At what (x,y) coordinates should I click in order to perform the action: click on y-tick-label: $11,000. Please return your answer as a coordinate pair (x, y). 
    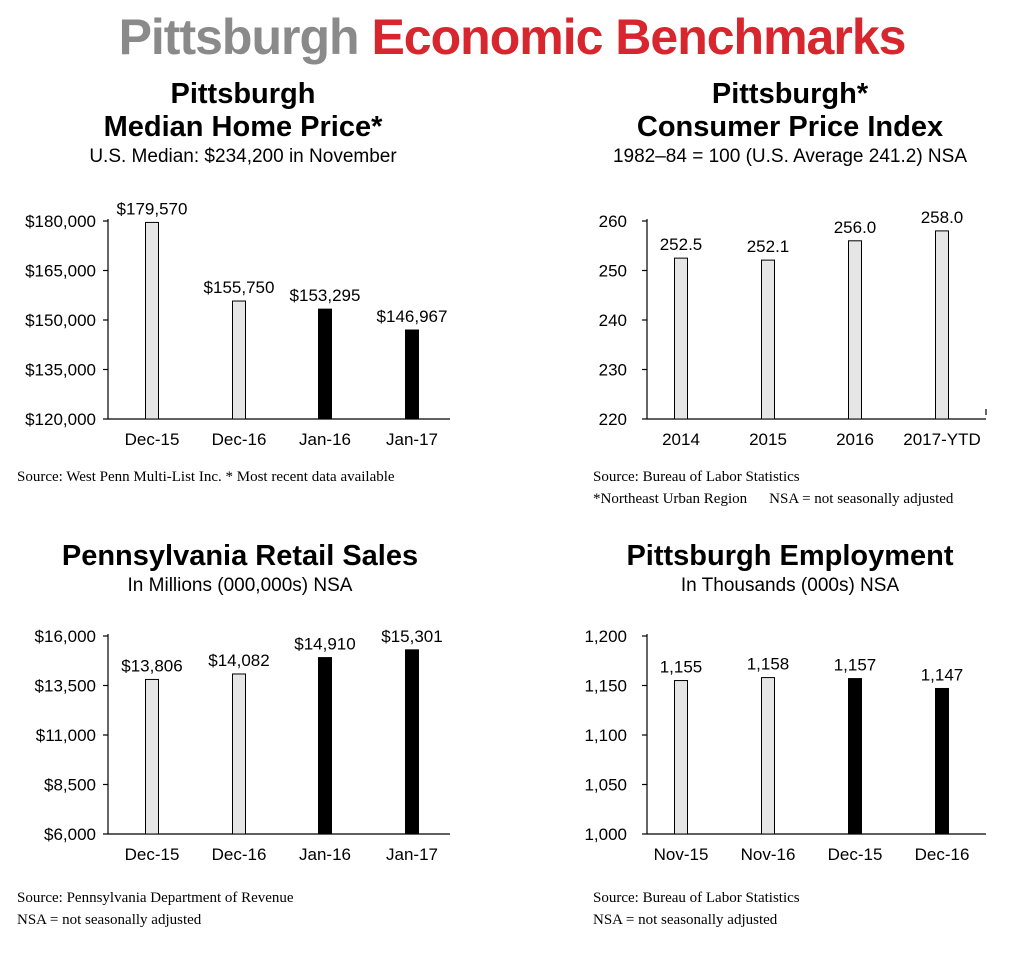
    Looking at the image, I should click on (66, 735).